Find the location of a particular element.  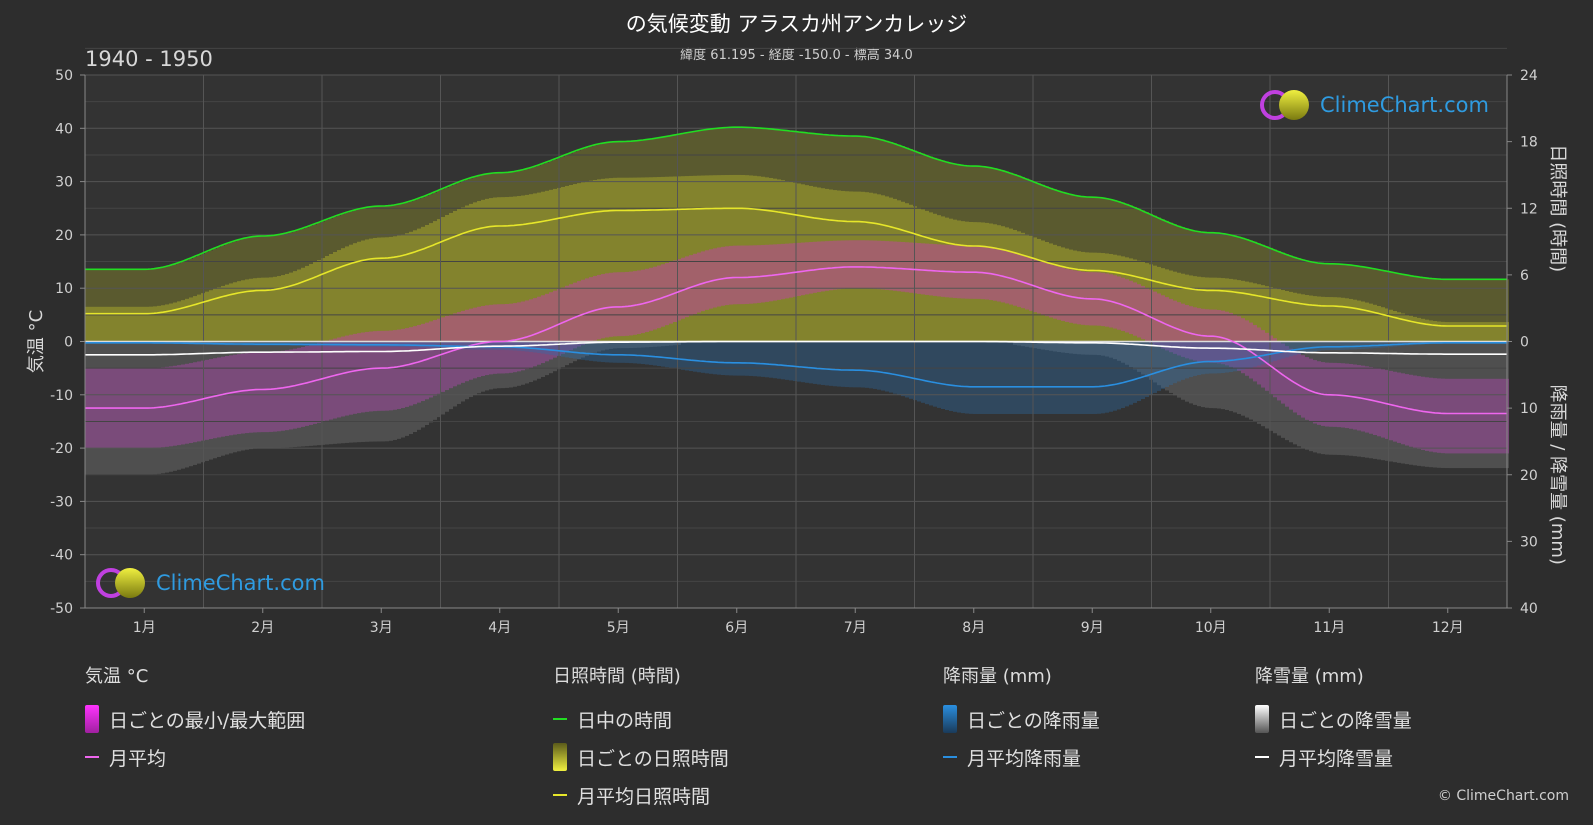

logo-text: ClimeChart.com is located at coordinates (240, 583).